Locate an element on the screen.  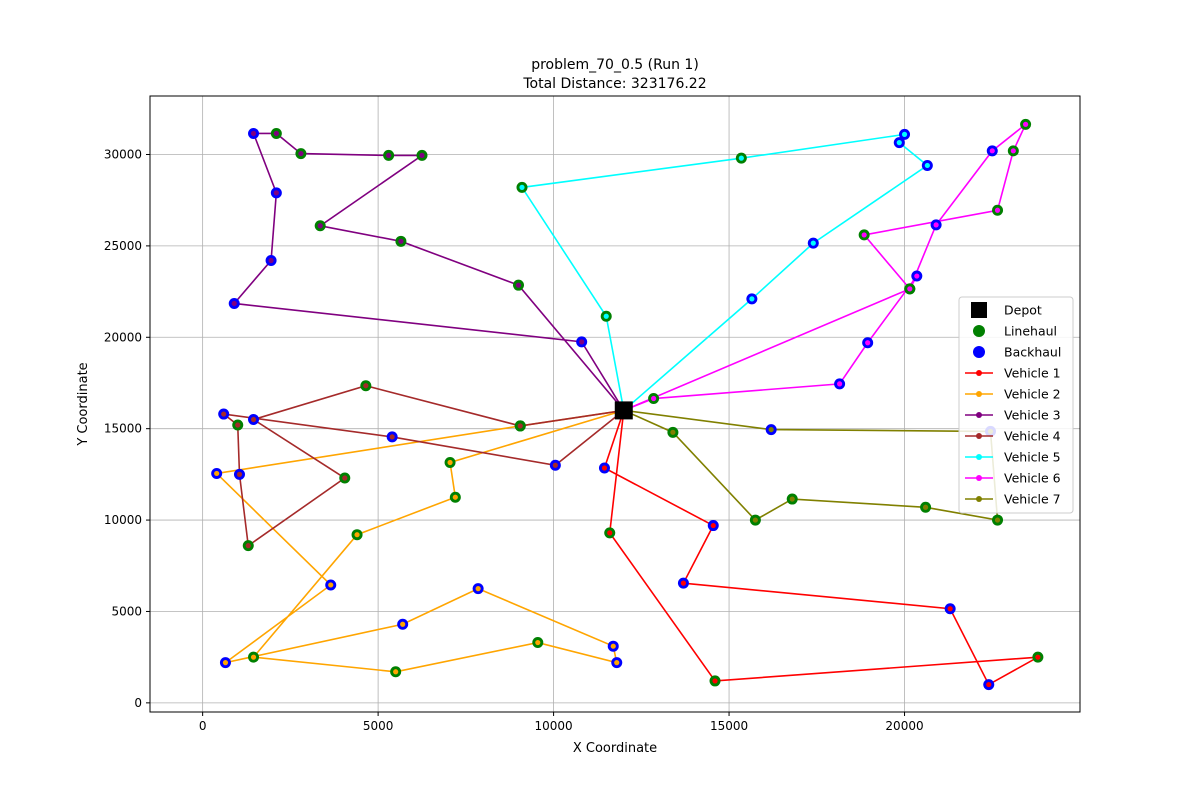
x-tick-label: 0 is located at coordinates (203, 726).